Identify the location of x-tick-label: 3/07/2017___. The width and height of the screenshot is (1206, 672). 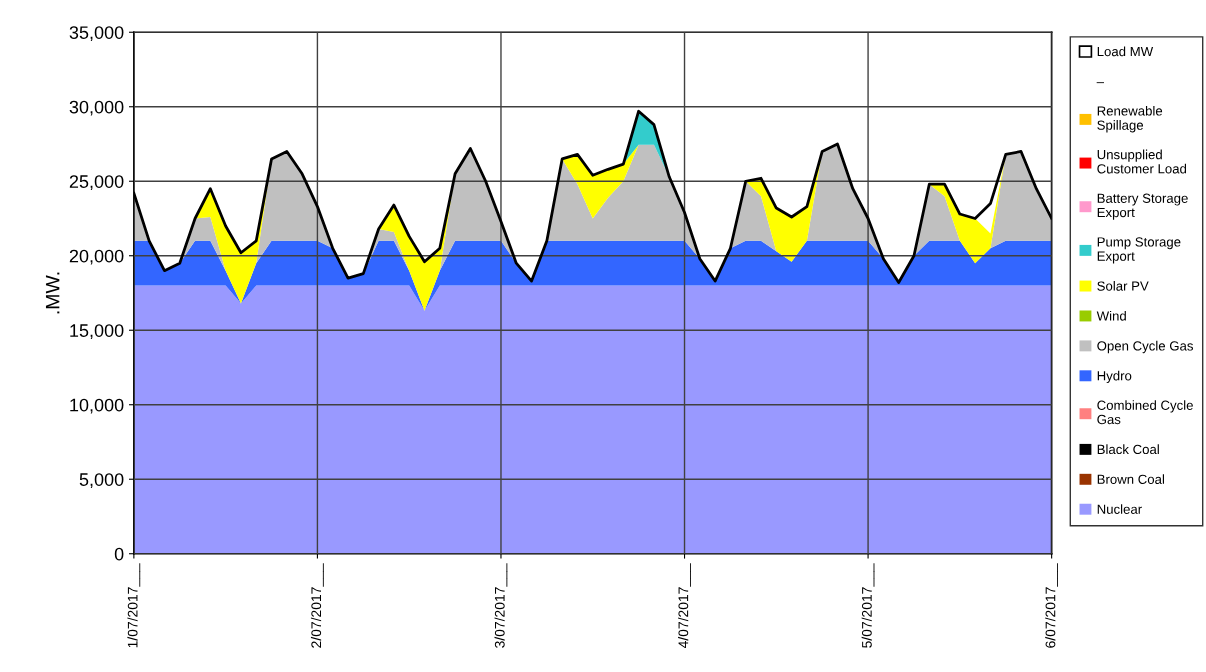
(501, 605).